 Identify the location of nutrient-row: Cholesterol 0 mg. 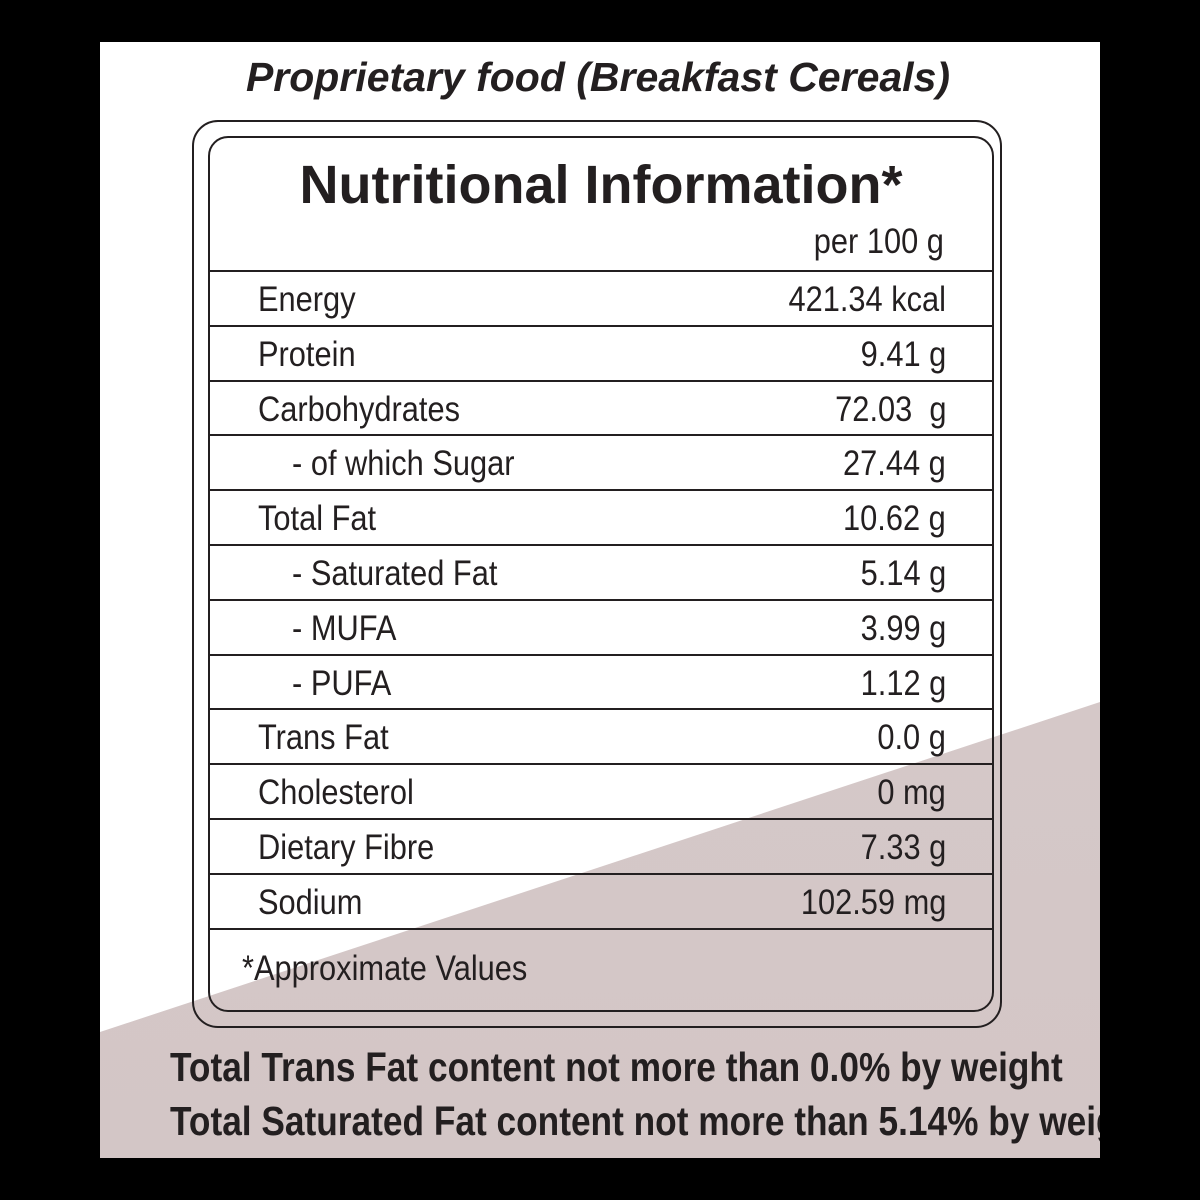
(601, 792).